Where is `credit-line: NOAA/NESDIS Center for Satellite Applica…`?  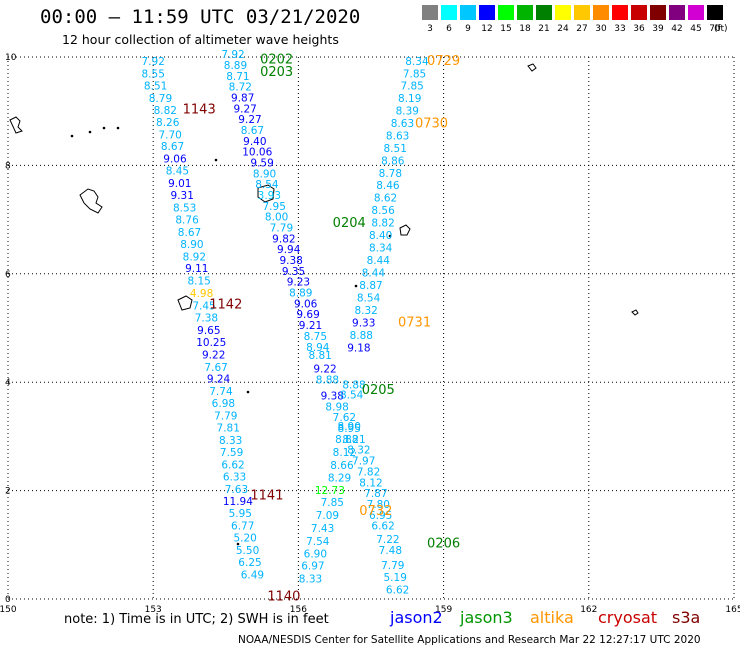
credit-line: NOAA/NESDIS Center for Satellite Applica… is located at coordinates (469, 640).